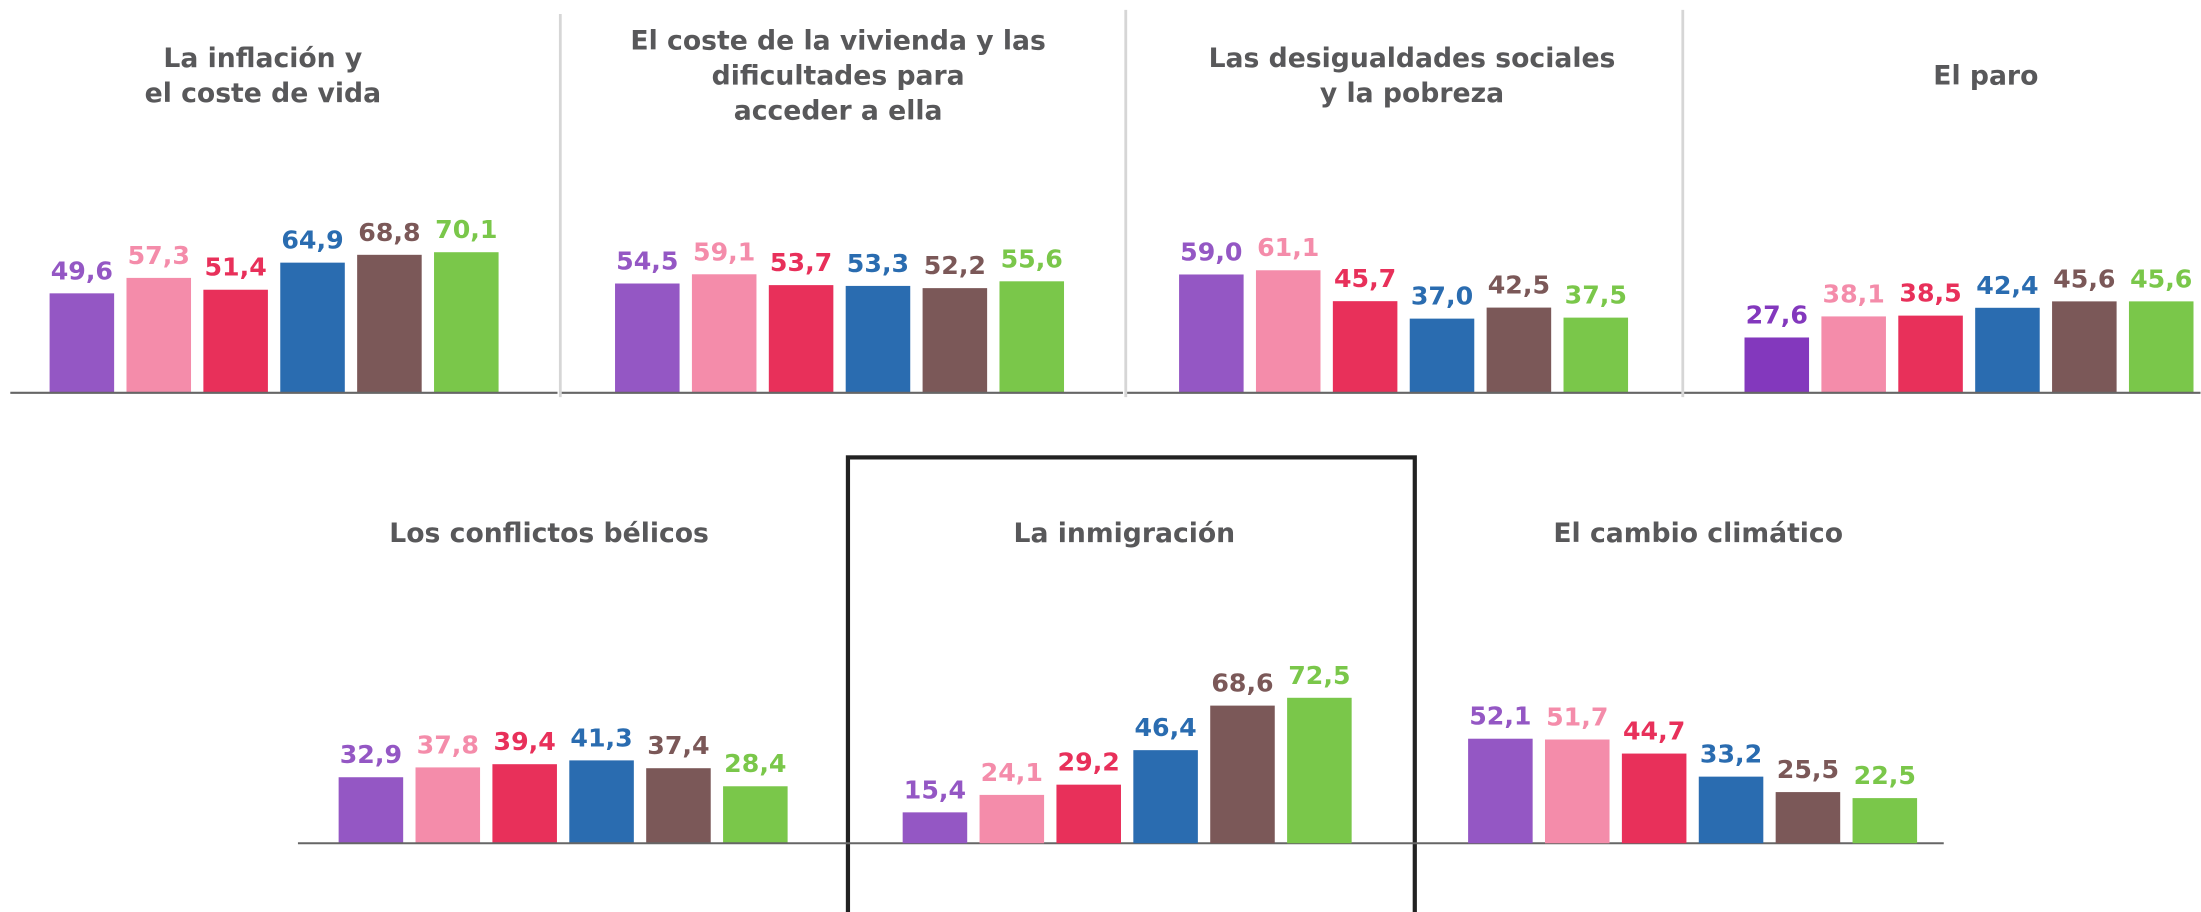 Image resolution: width=2201 pixels, height=912 pixels. I want to click on chart-title: acceder a ella, so click(838, 111).